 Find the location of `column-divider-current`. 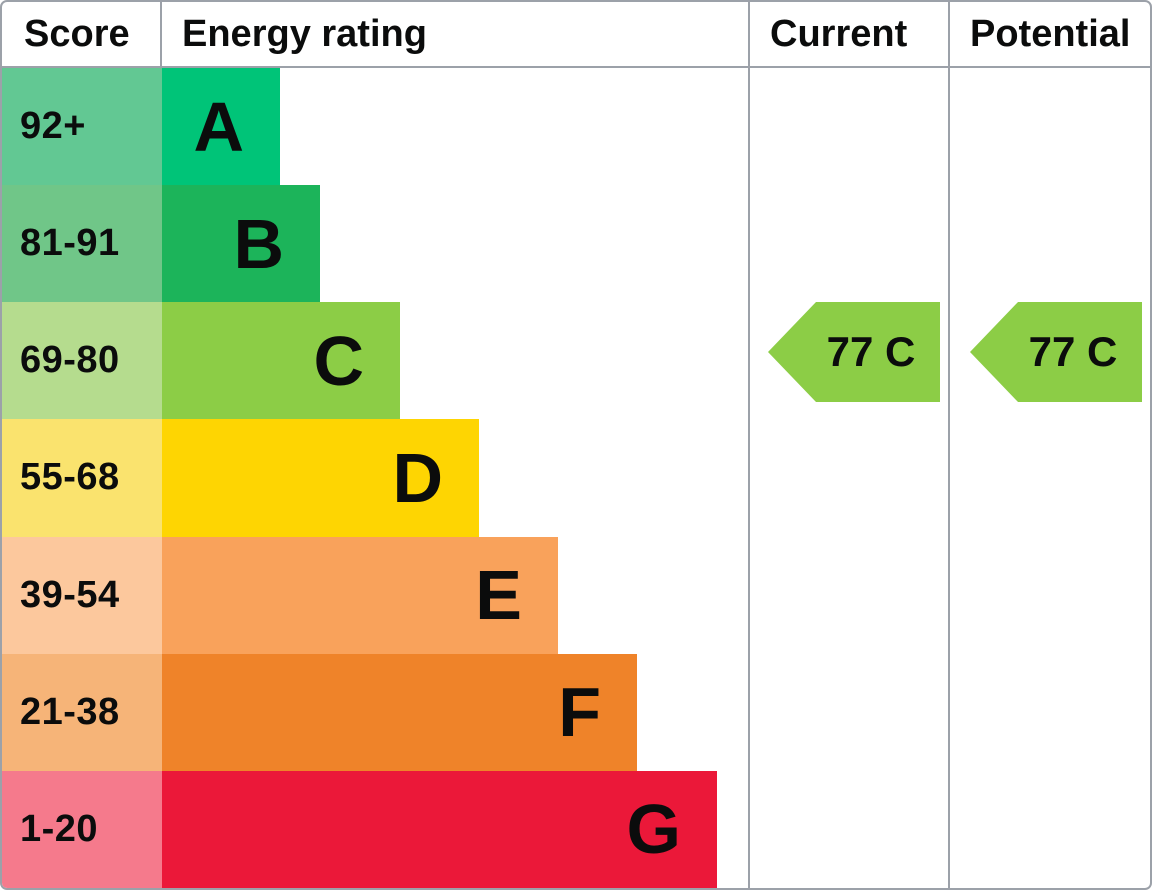

column-divider-current is located at coordinates (749, 445).